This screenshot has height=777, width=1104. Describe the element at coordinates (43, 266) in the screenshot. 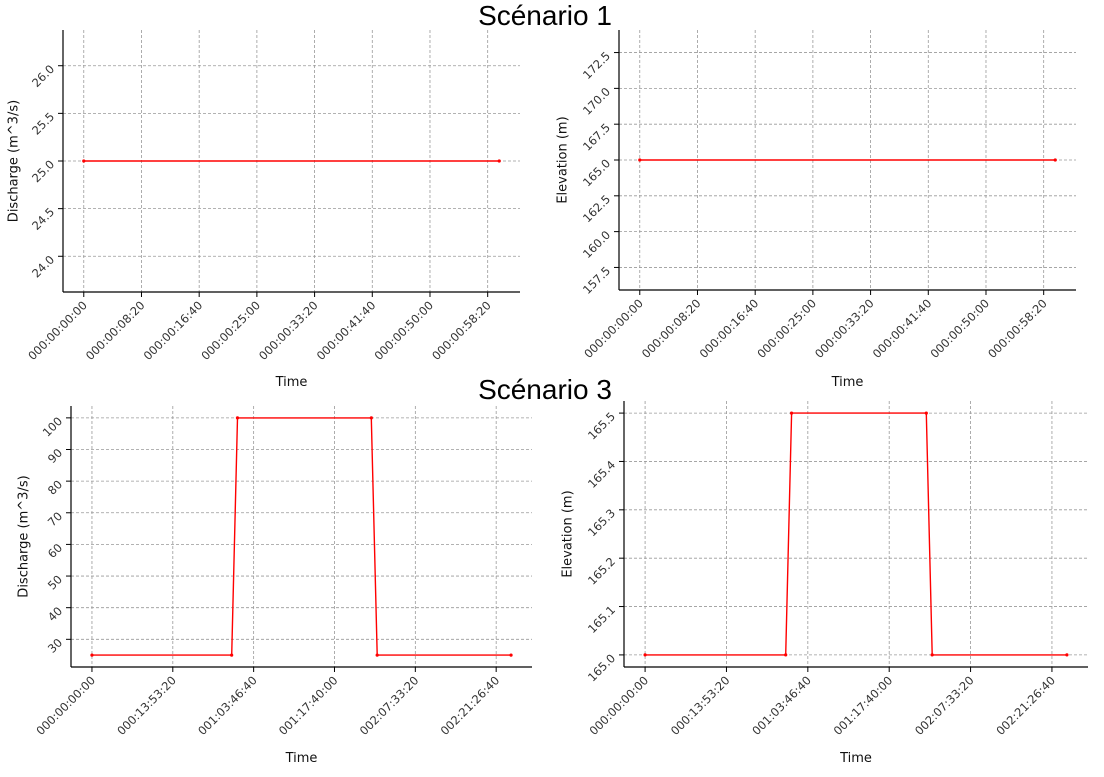

I see `y-tick-label: 24.0` at that location.